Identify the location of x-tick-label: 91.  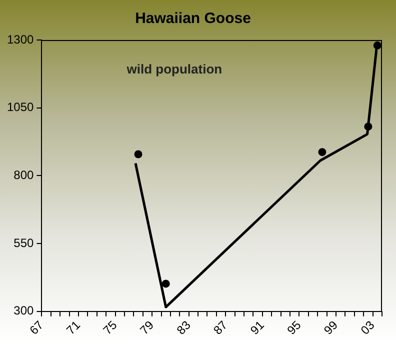
(258, 328).